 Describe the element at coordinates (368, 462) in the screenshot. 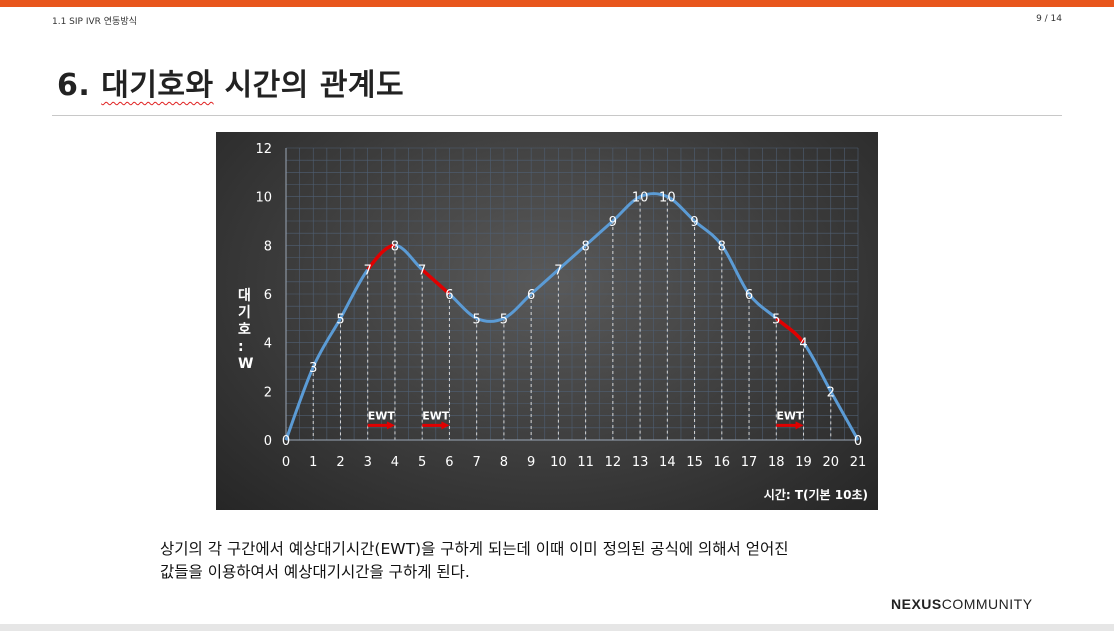

I see `x-tick-label: 3` at that location.